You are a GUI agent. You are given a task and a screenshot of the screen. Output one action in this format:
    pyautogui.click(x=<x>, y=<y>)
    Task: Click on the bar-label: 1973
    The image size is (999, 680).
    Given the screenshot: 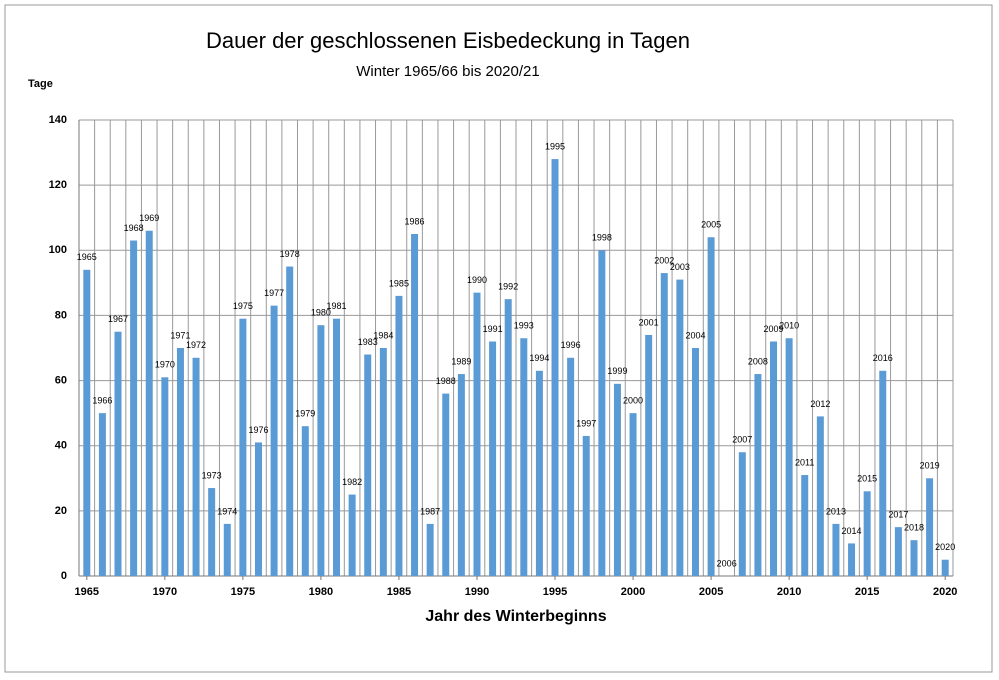 What is the action you would take?
    pyautogui.click(x=212, y=475)
    